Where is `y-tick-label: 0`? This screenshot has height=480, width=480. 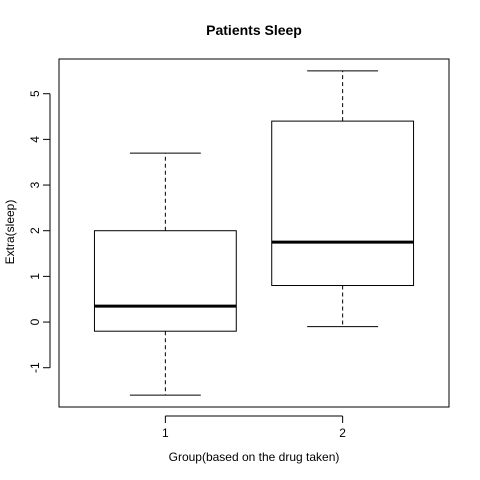 y-tick-label: 0 is located at coordinates (35, 321).